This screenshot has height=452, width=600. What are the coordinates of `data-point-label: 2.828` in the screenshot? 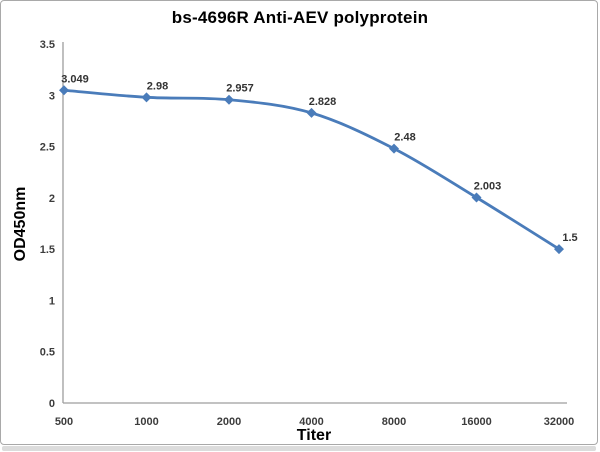 It's located at (323, 102).